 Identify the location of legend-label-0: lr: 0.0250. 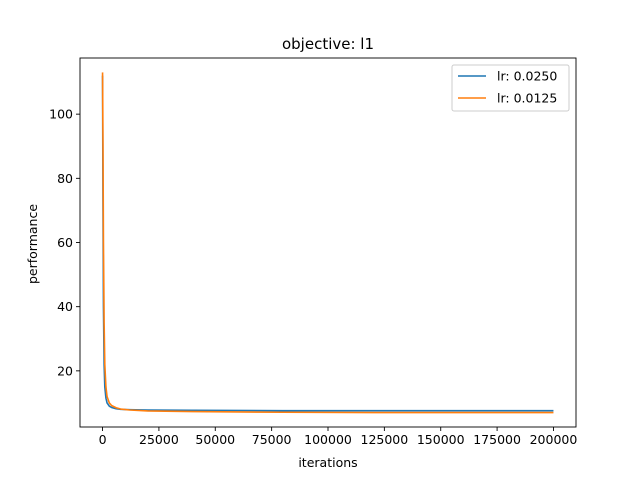
(527, 76).